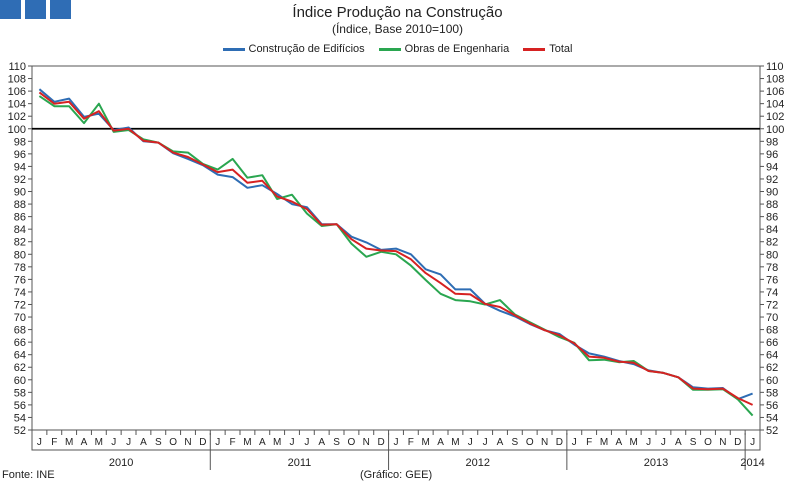  What do you see at coordinates (772, 418) in the screenshot?
I see `y-tick-label-right: 54` at bounding box center [772, 418].